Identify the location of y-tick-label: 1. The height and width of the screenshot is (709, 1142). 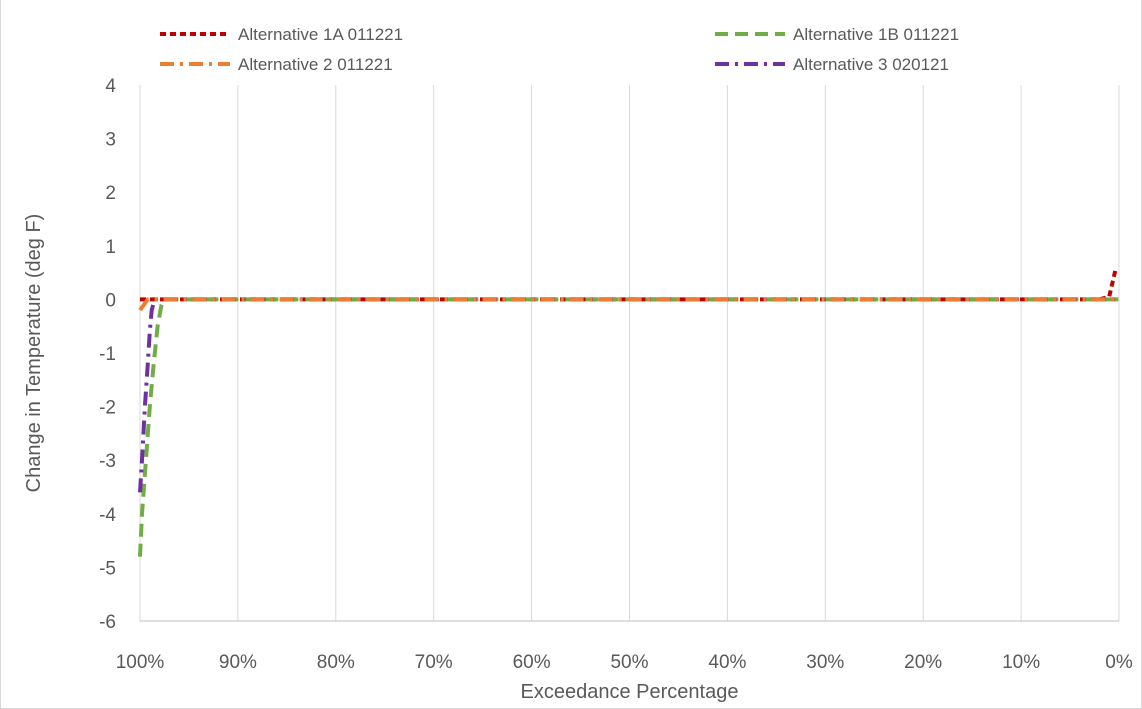
(110, 247).